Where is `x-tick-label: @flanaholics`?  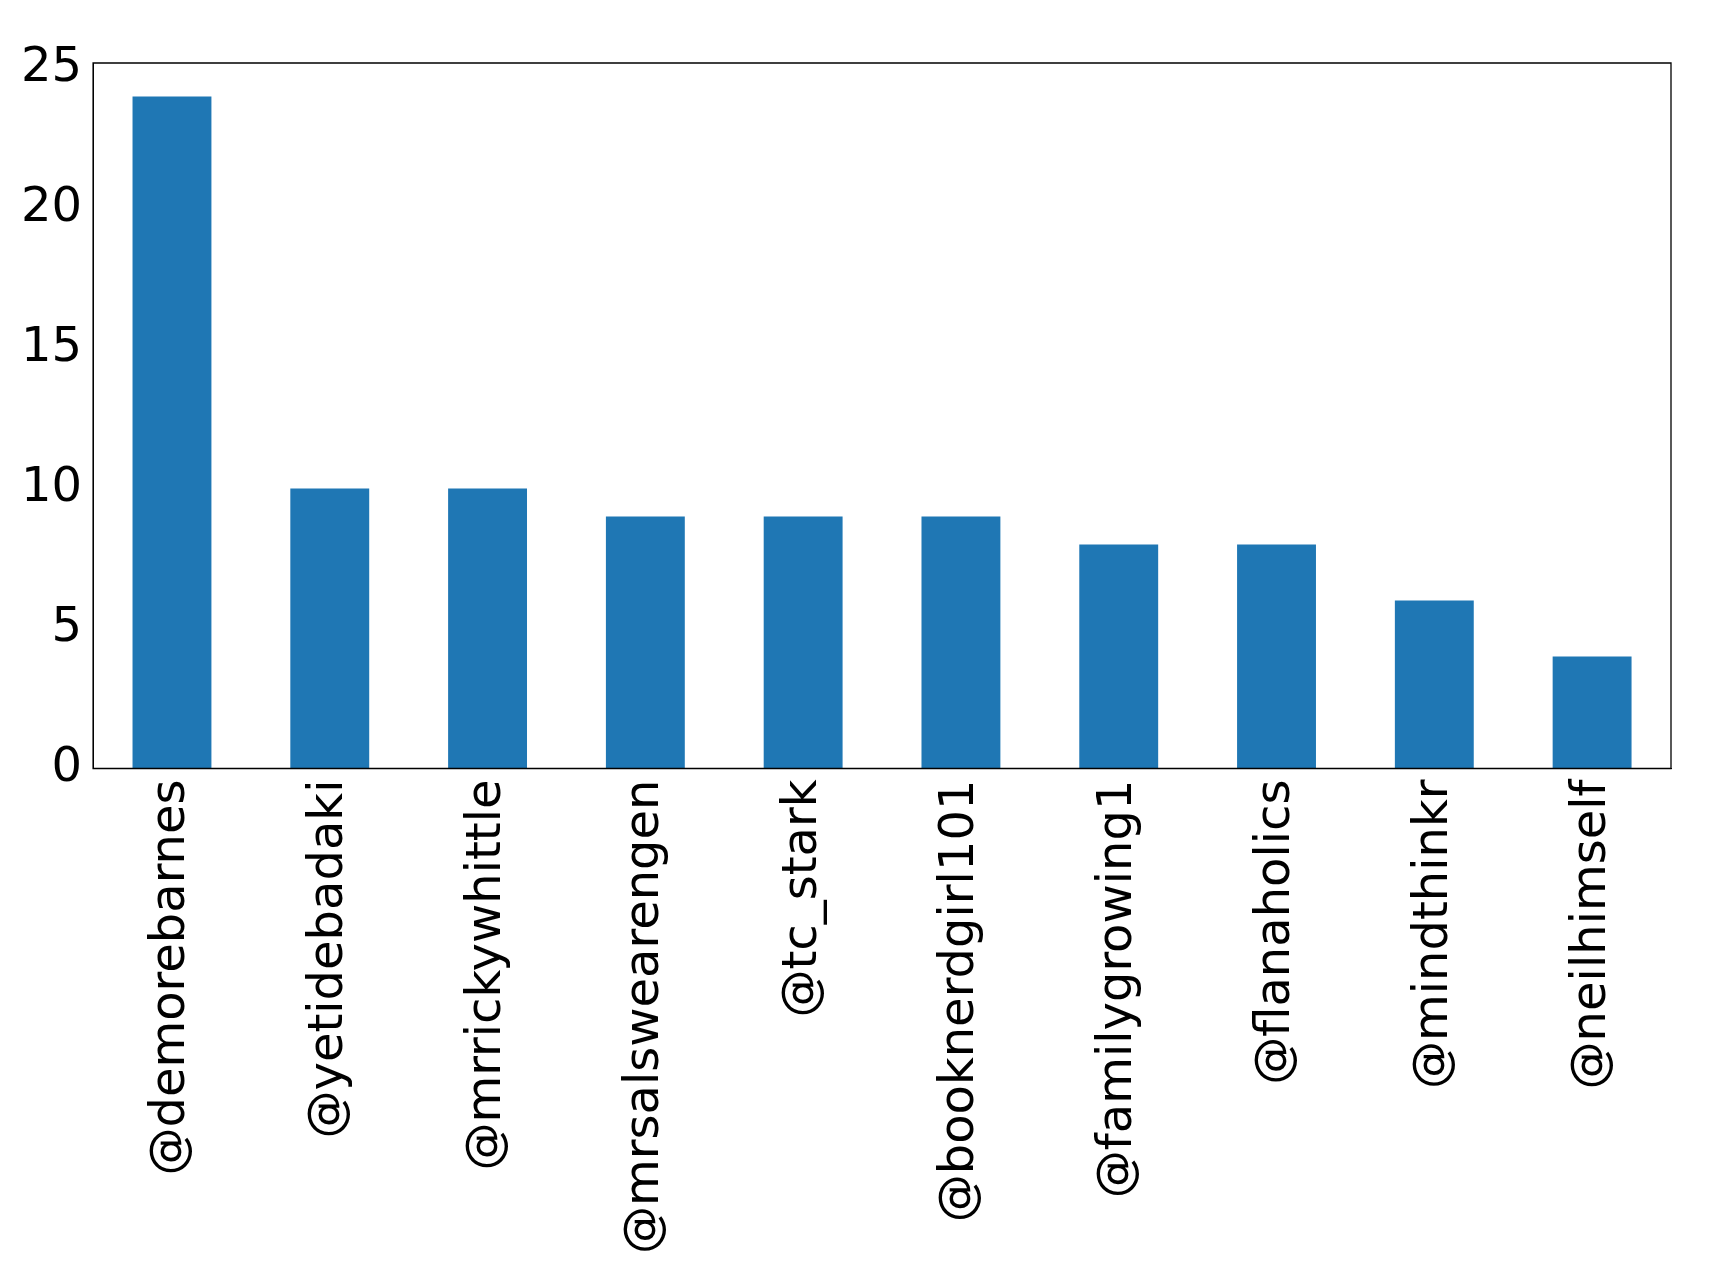 x-tick-label: @flanaholics is located at coordinates (1271, 932).